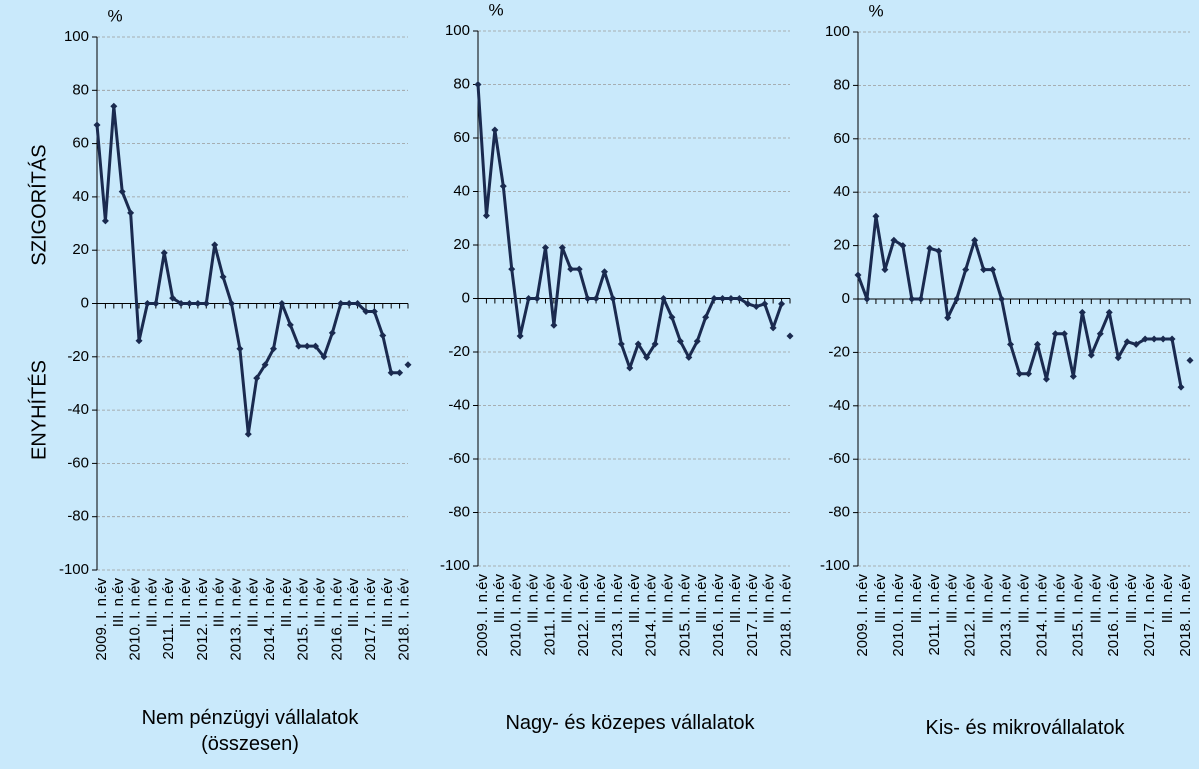 Image resolution: width=1199 pixels, height=769 pixels. What do you see at coordinates (837, 31) in the screenshot?
I see `y-tick-label: 100` at bounding box center [837, 31].